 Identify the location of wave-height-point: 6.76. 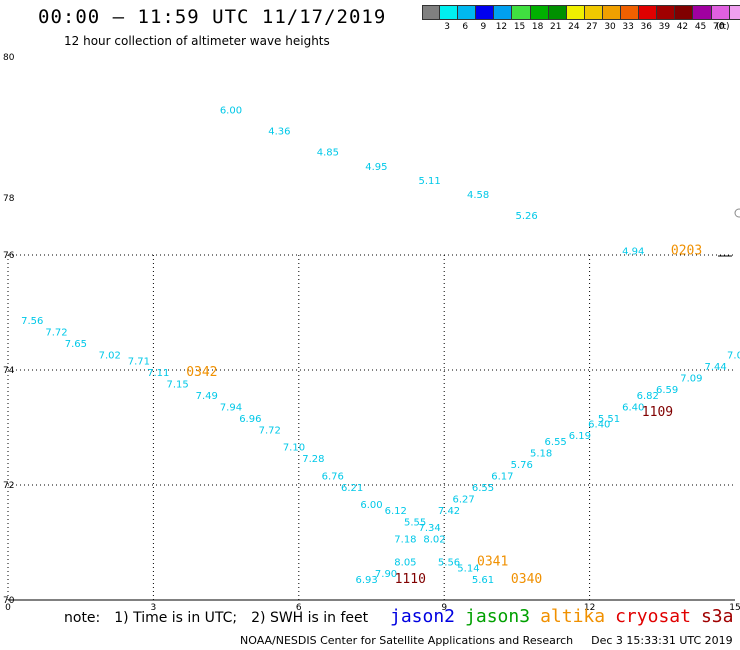
(333, 476).